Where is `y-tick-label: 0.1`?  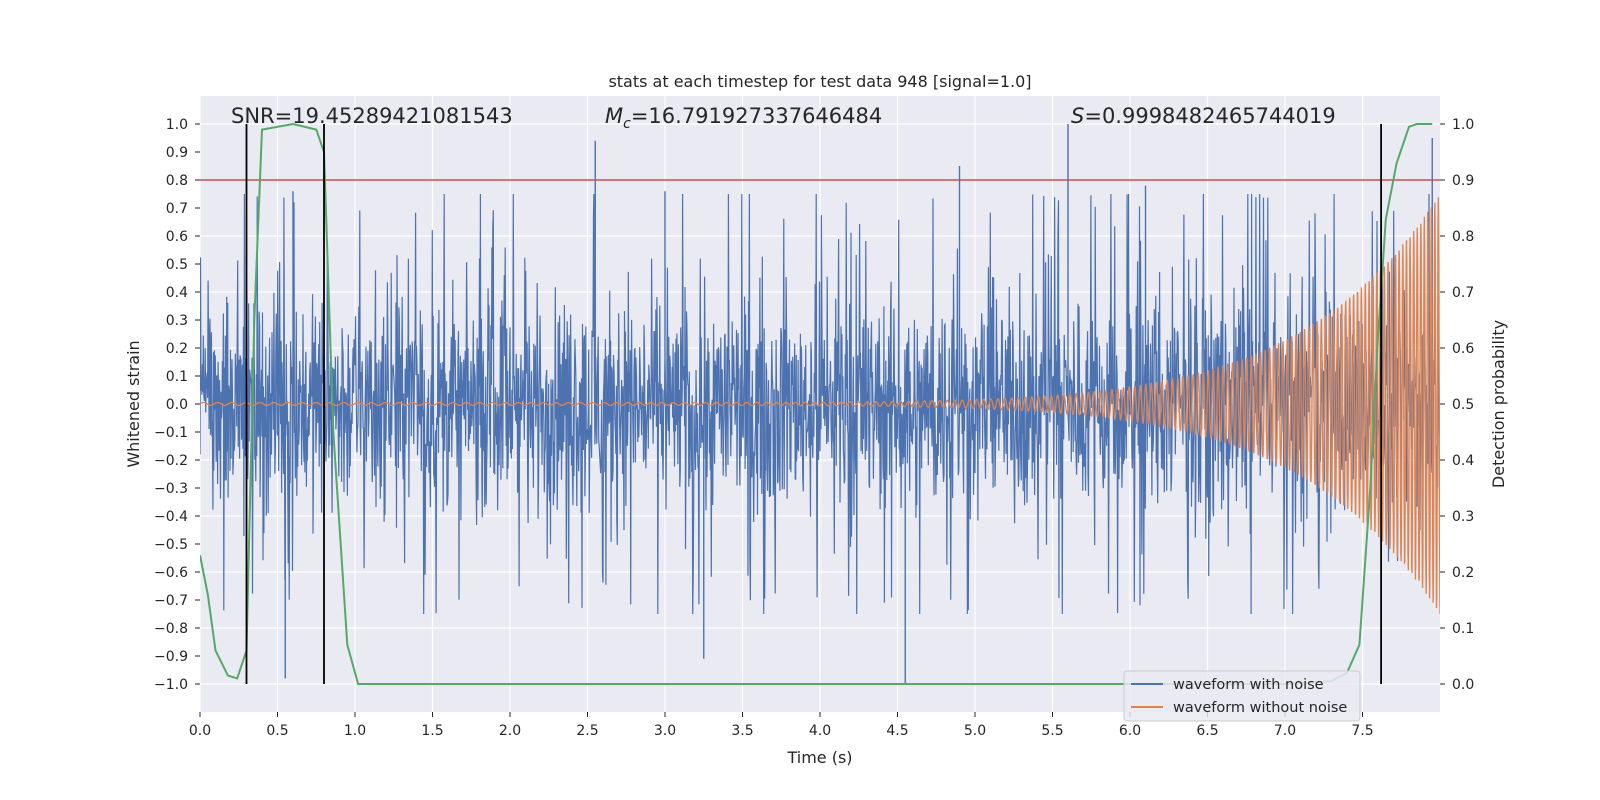 y-tick-label: 0.1 is located at coordinates (177, 377).